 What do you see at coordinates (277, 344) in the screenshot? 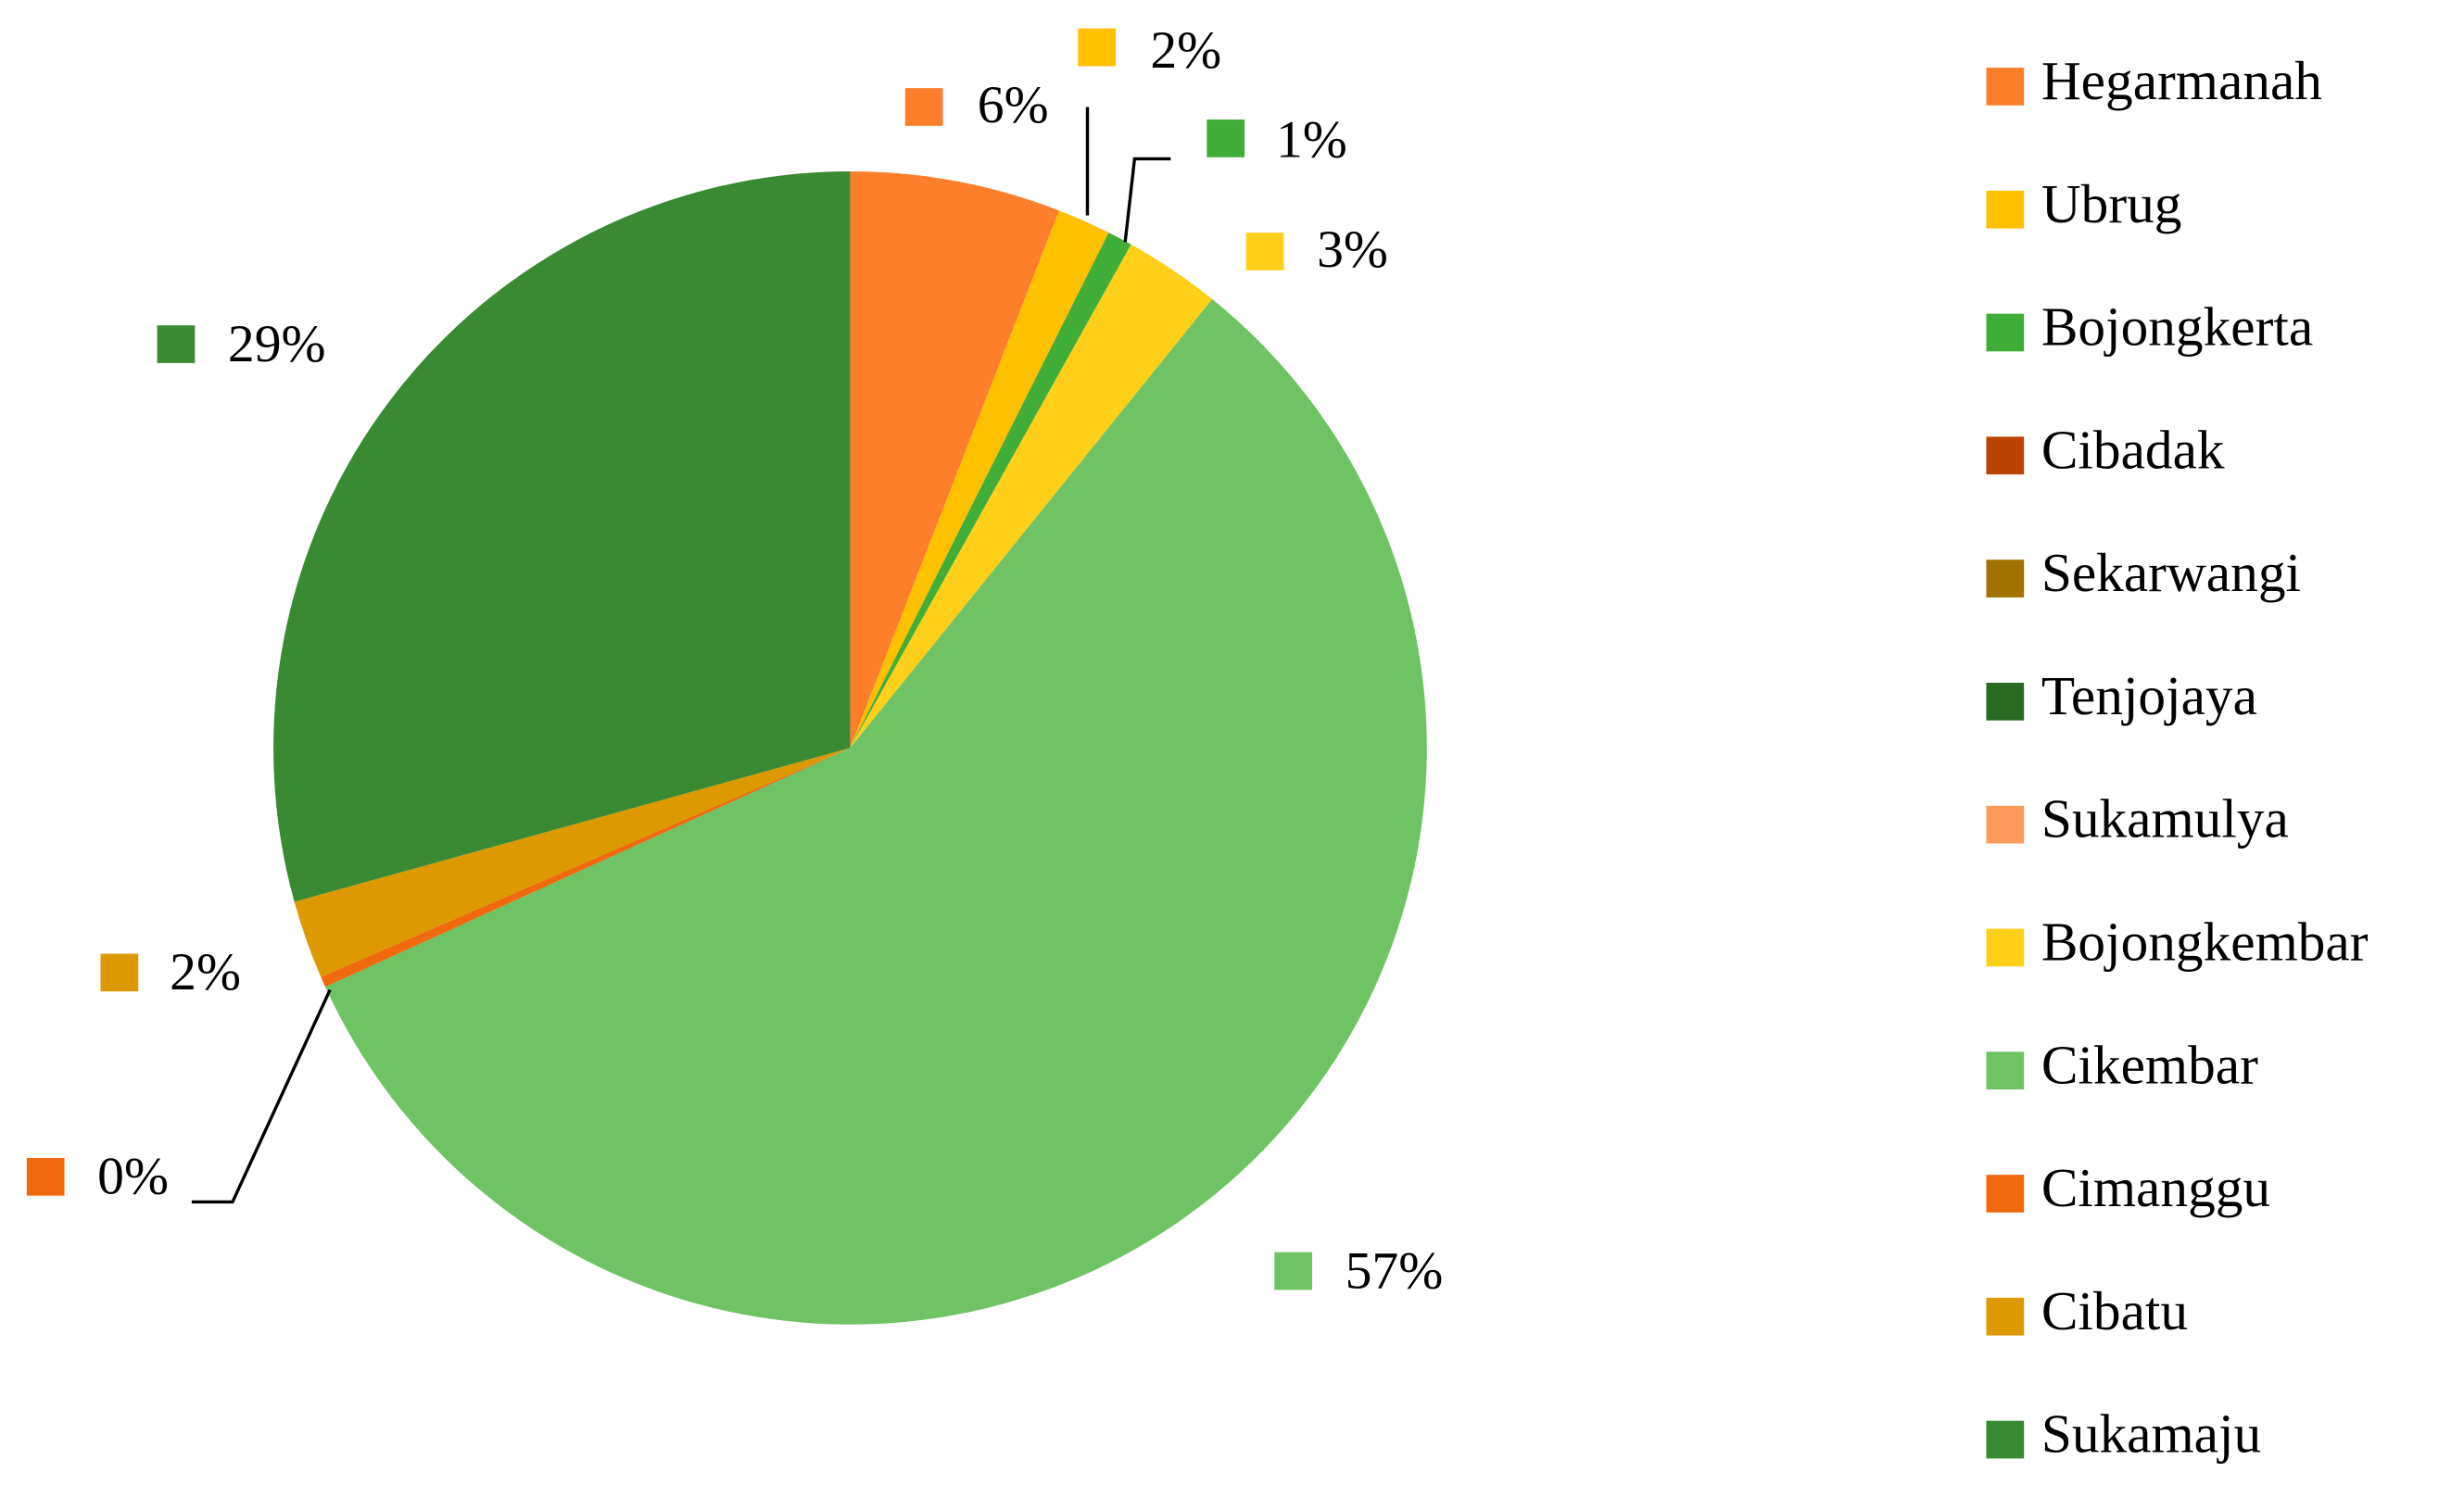
I see `data-label: 29%` at bounding box center [277, 344].